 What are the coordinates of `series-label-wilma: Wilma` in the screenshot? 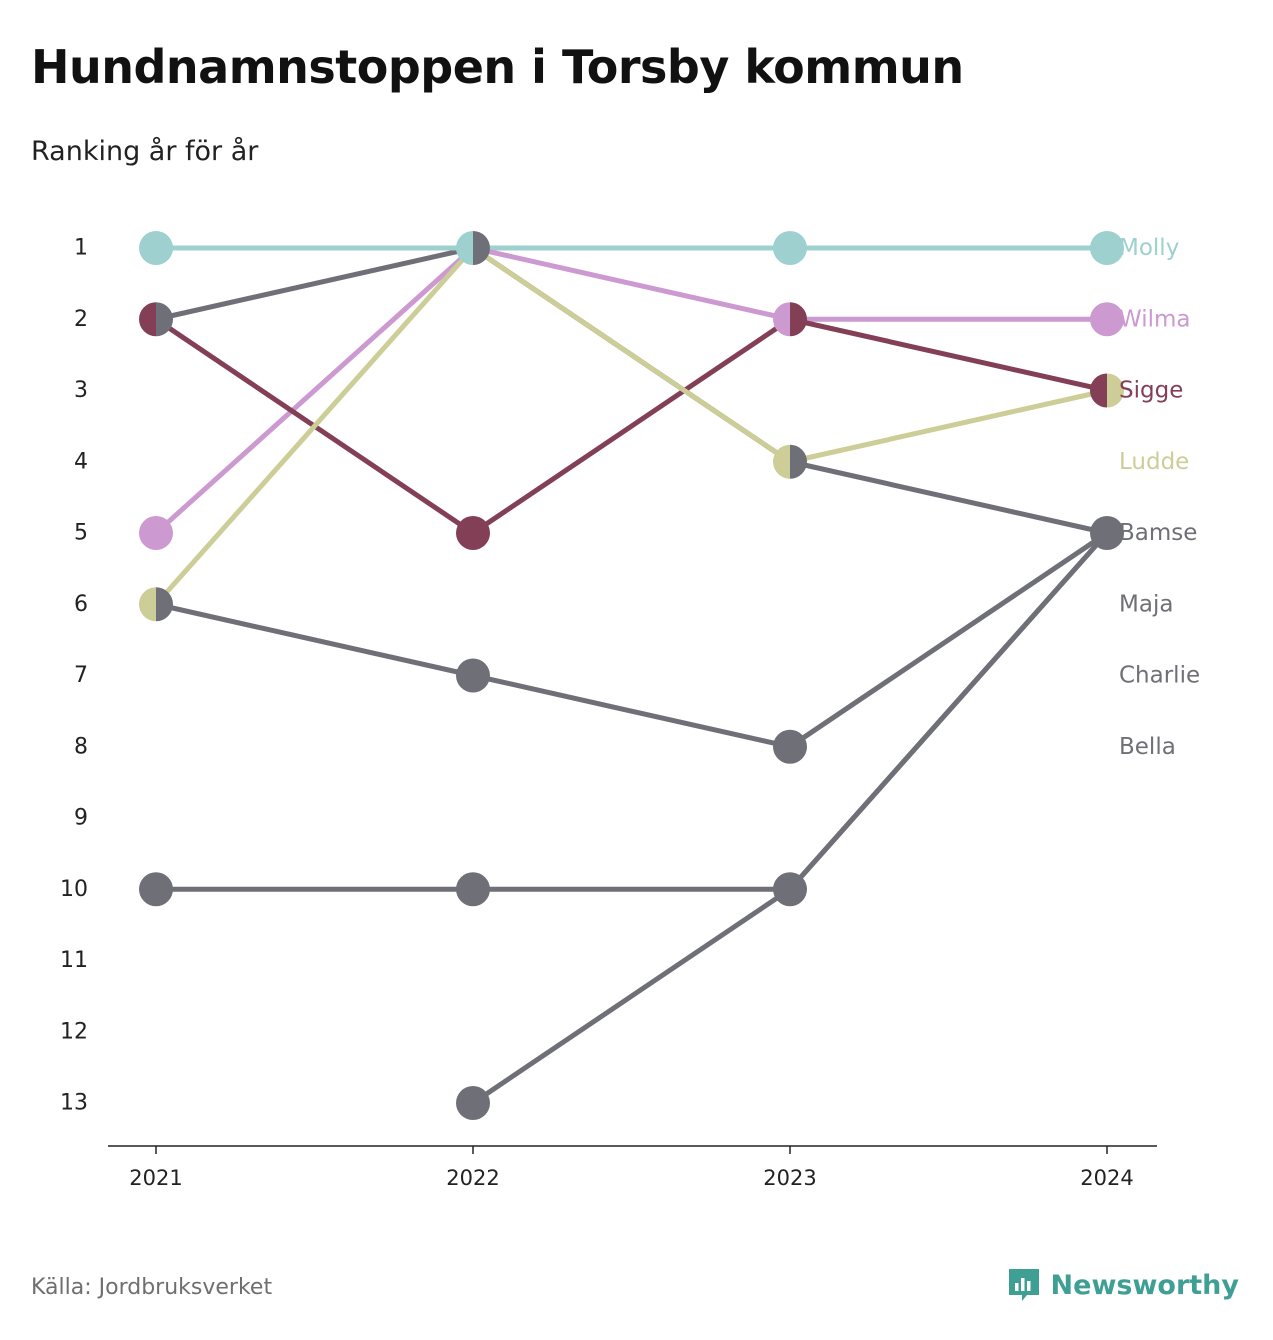 It's located at (1155, 319).